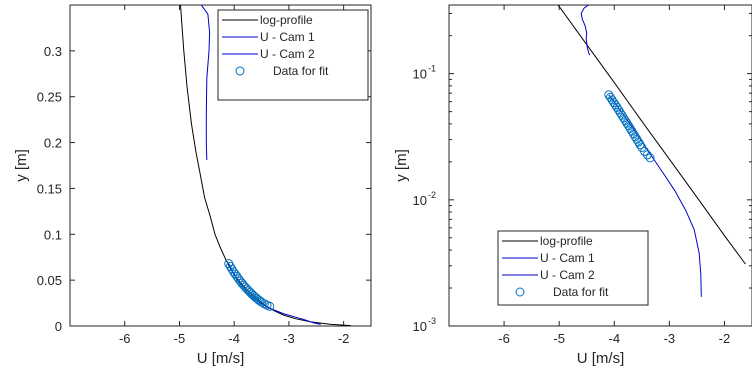 The height and width of the screenshot is (377, 752). I want to click on y-tick-exponent: -2, so click(432, 195).